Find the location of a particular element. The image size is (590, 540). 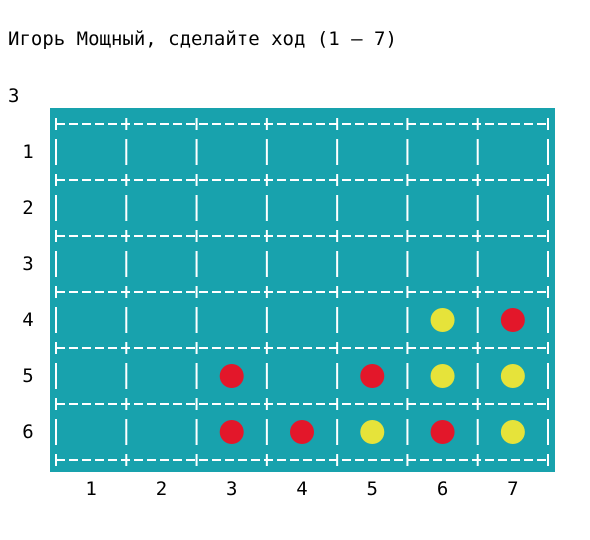

row-label: 4 is located at coordinates (28, 320).